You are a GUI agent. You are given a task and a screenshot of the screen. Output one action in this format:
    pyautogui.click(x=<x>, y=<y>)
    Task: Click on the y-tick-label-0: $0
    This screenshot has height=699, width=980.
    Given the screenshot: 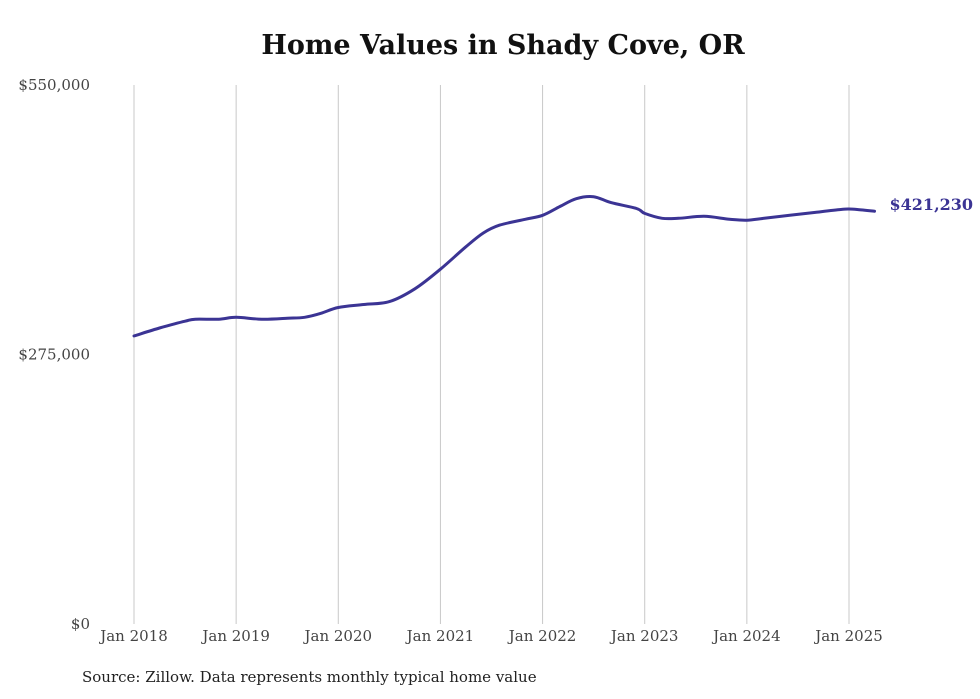 What is the action you would take?
    pyautogui.click(x=80, y=624)
    